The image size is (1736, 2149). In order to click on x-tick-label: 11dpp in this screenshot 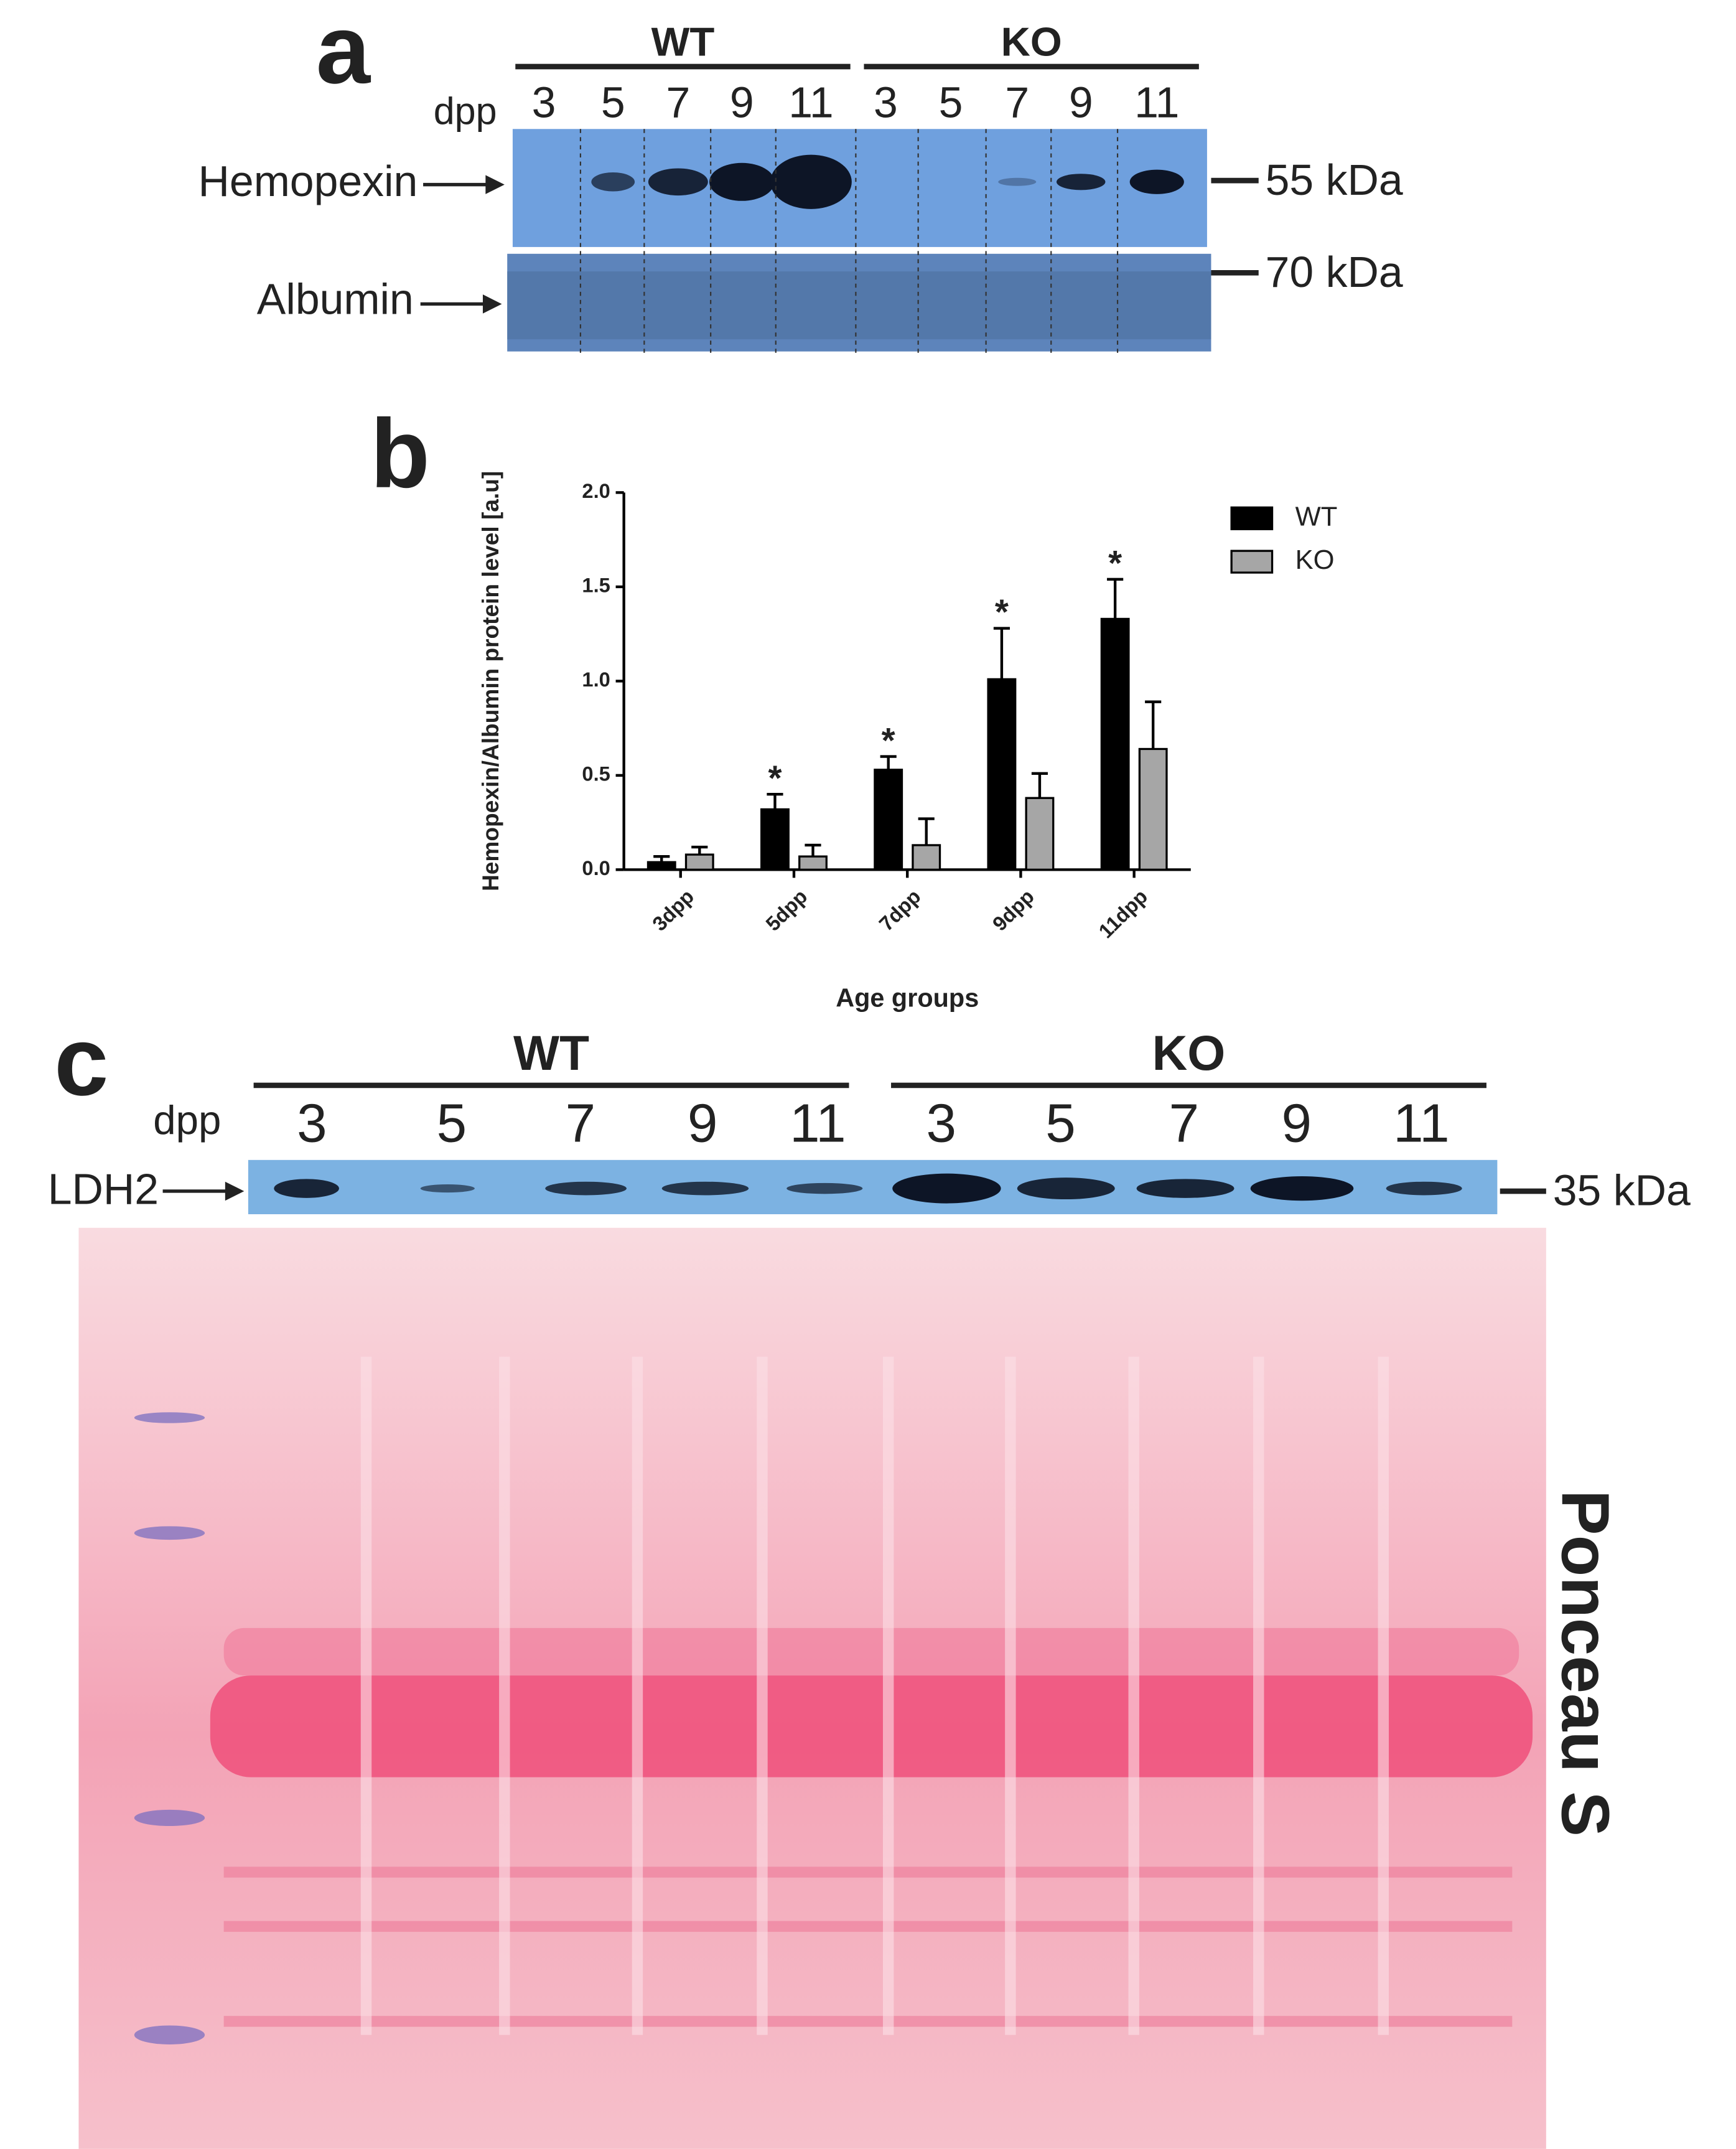, I will do `click(1123, 913)`.